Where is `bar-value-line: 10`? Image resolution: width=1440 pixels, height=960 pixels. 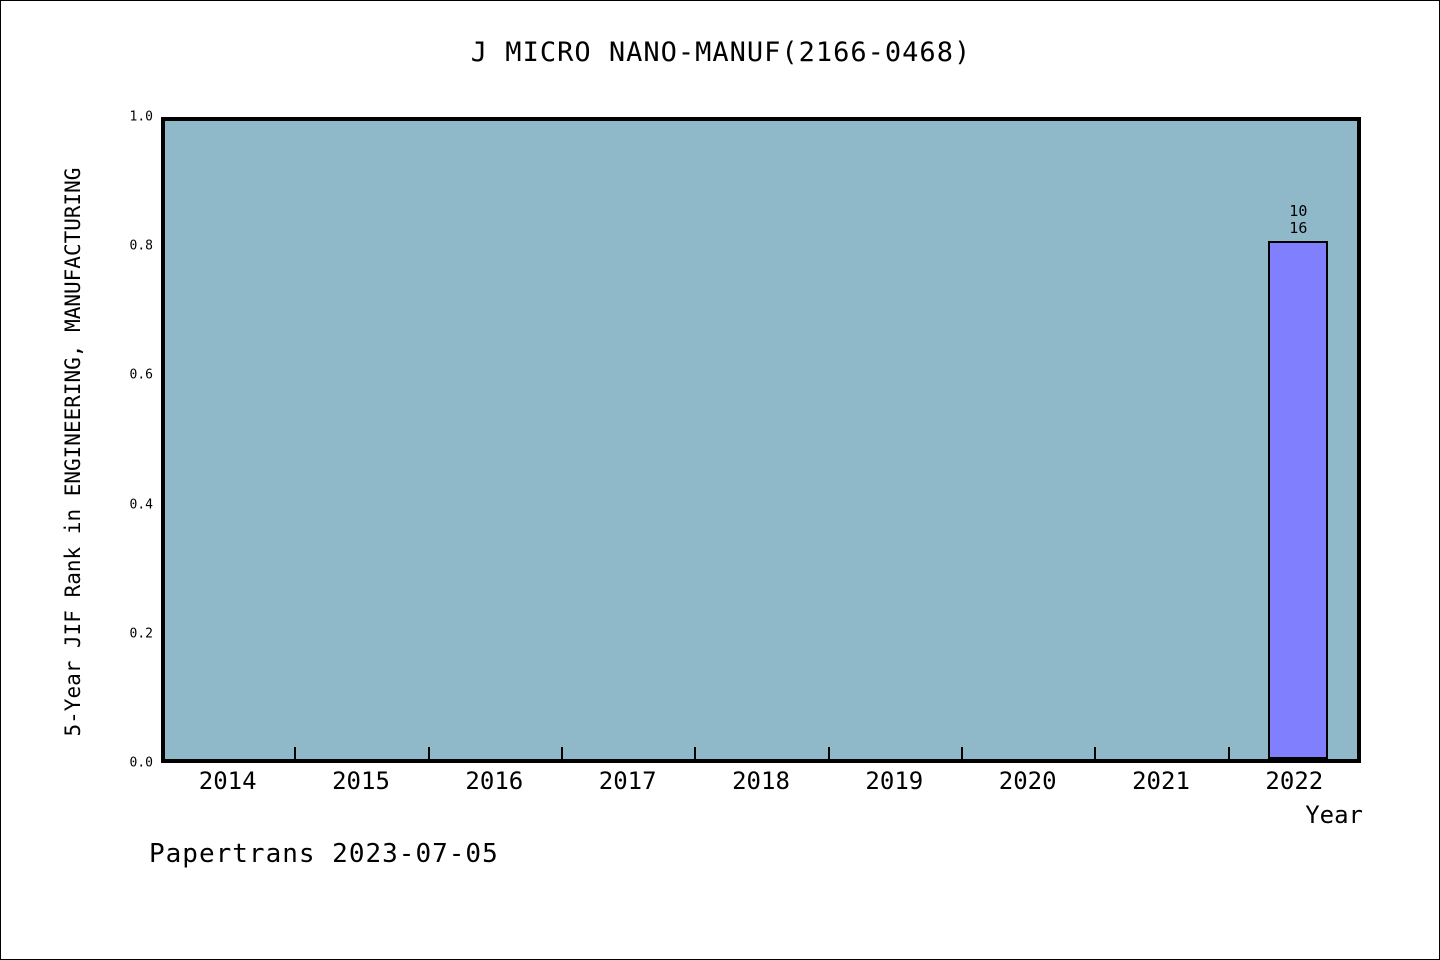 bar-value-line: 10 is located at coordinates (1298, 210).